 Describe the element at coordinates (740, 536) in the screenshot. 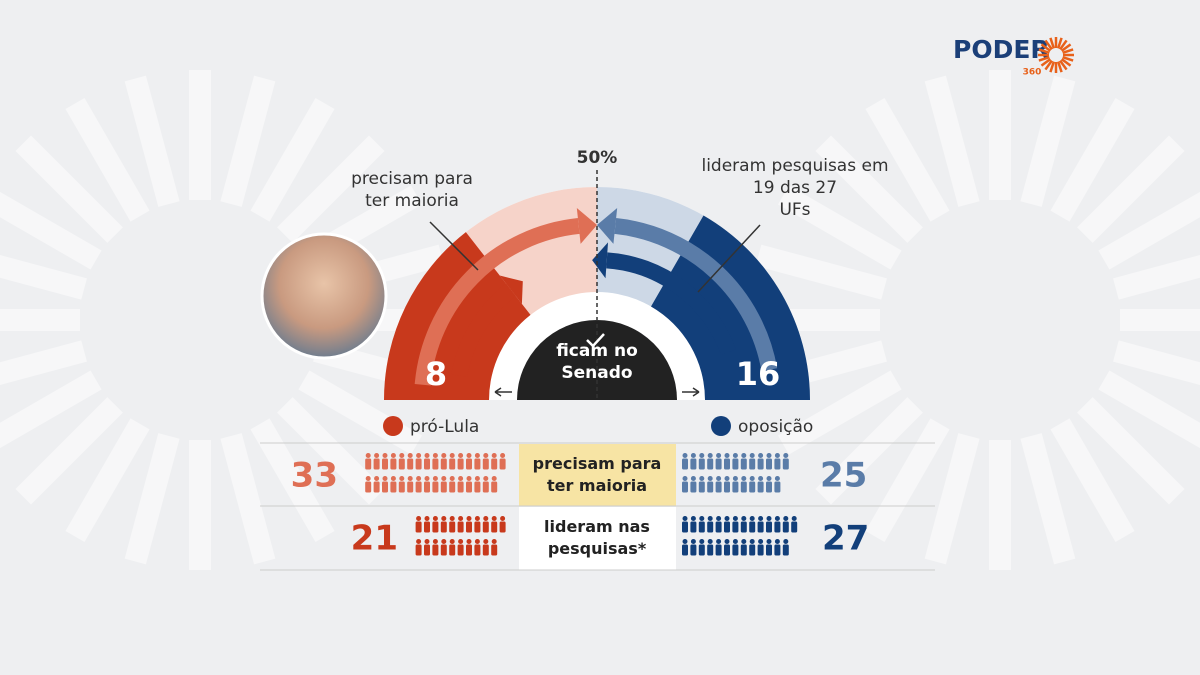

I see `person-group` at that location.